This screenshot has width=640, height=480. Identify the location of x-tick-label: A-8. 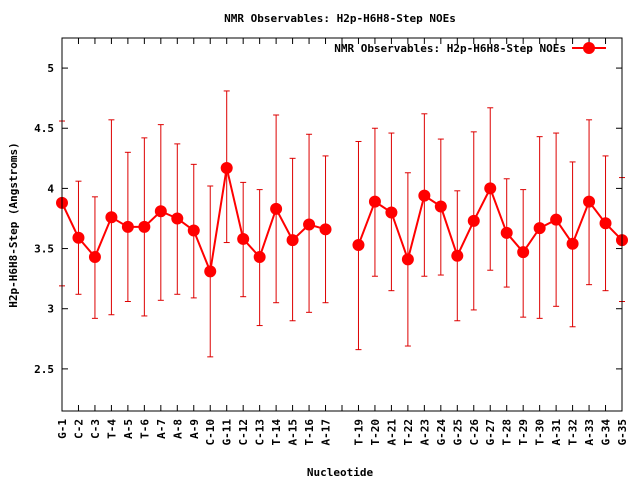
(177, 429).